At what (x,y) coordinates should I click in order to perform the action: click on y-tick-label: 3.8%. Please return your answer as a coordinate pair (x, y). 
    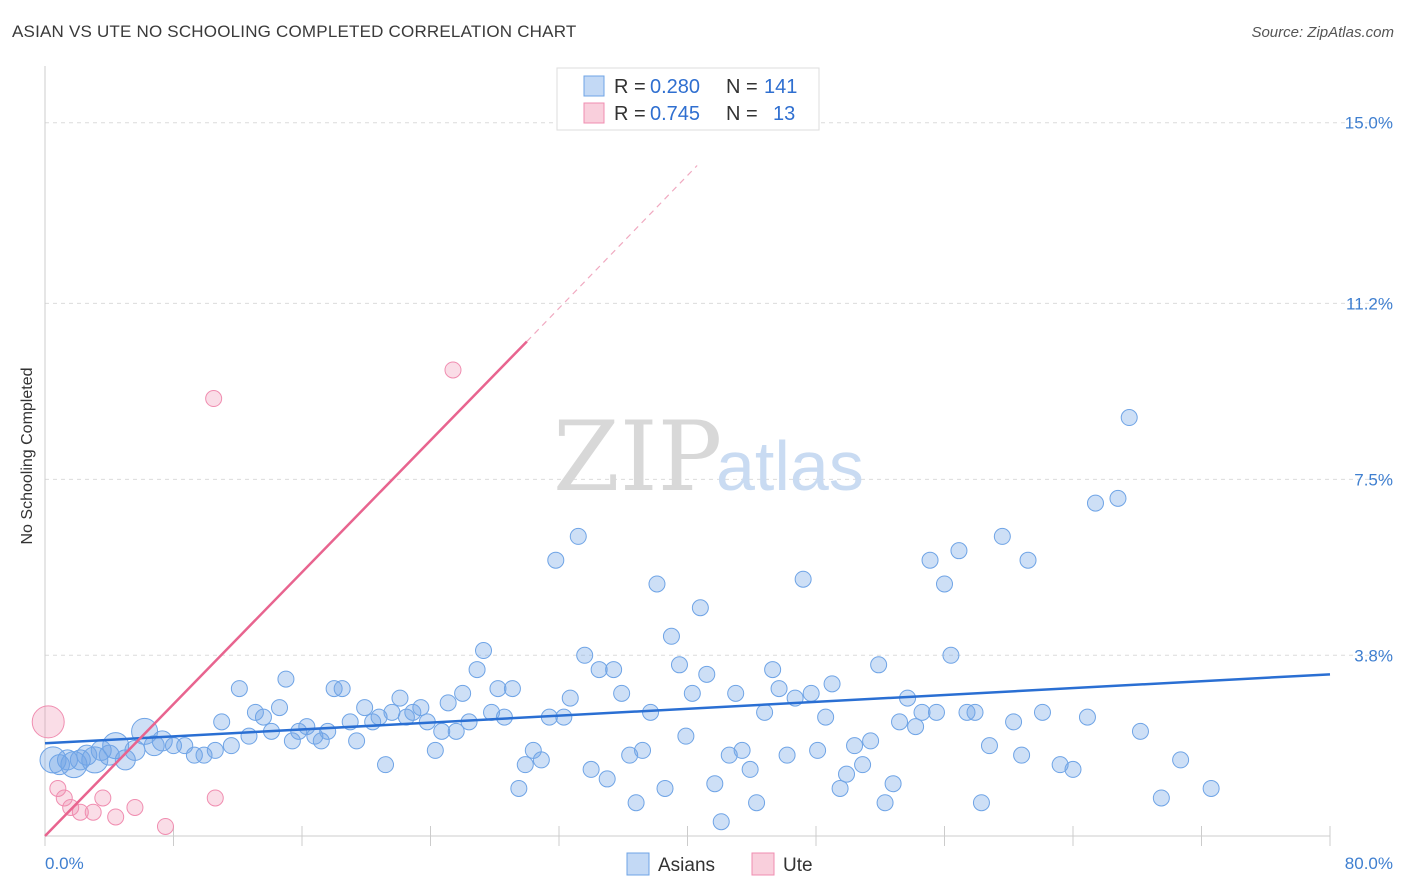
    Looking at the image, I should click on (1373, 655).